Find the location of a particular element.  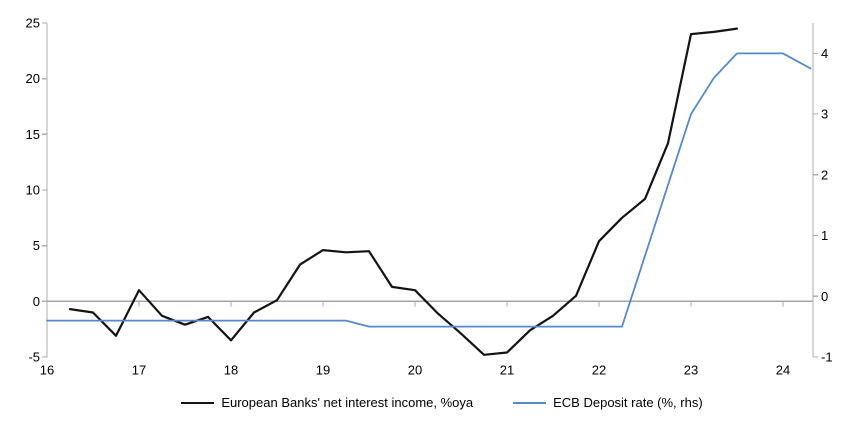

y-right-tick-label: 4 is located at coordinates (824, 53).